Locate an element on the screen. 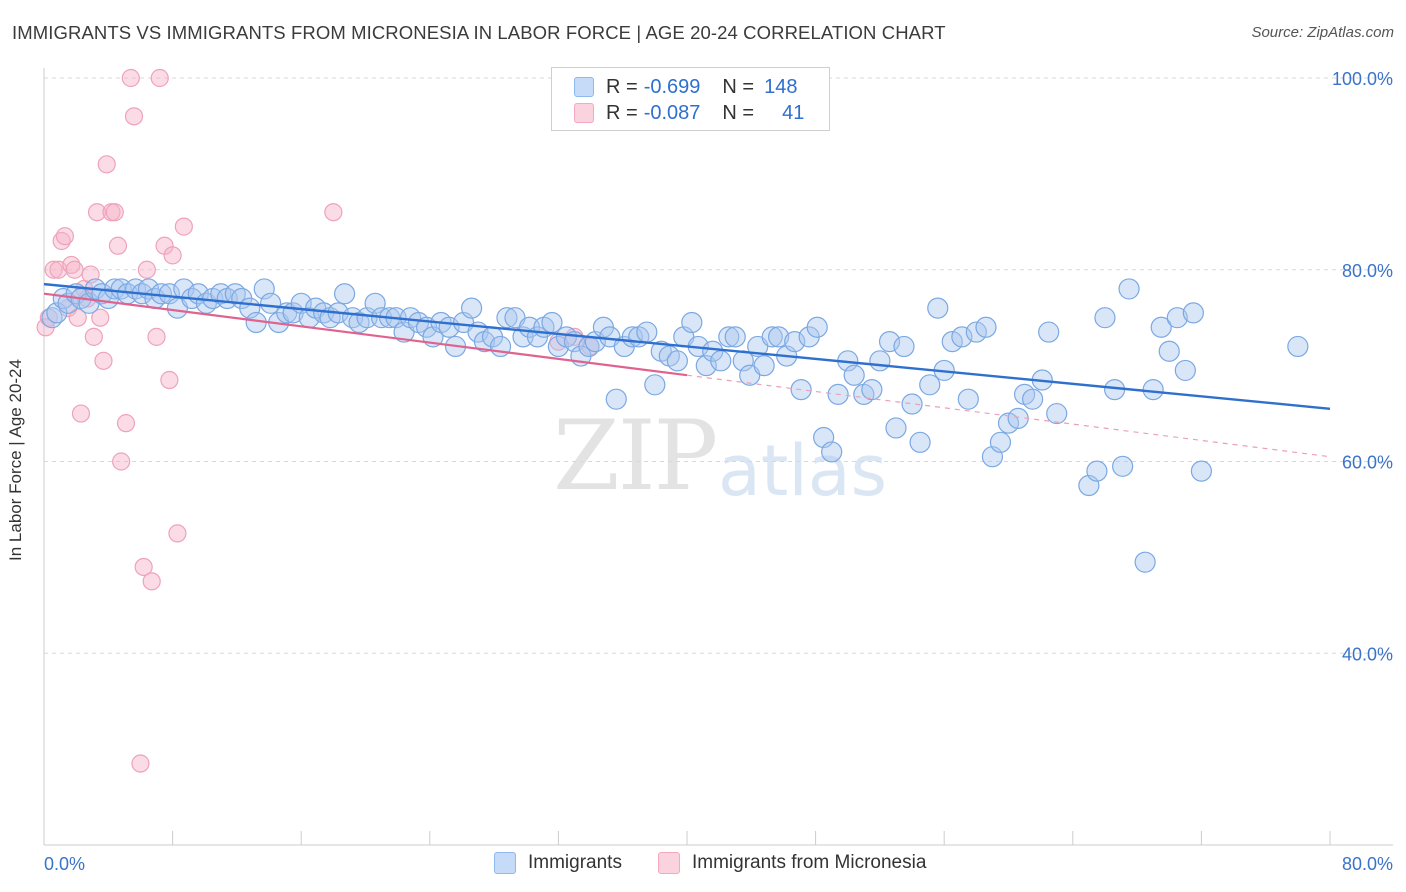 The height and width of the screenshot is (892, 1406). y-tick-label: 100.0% is located at coordinates (1362, 79).